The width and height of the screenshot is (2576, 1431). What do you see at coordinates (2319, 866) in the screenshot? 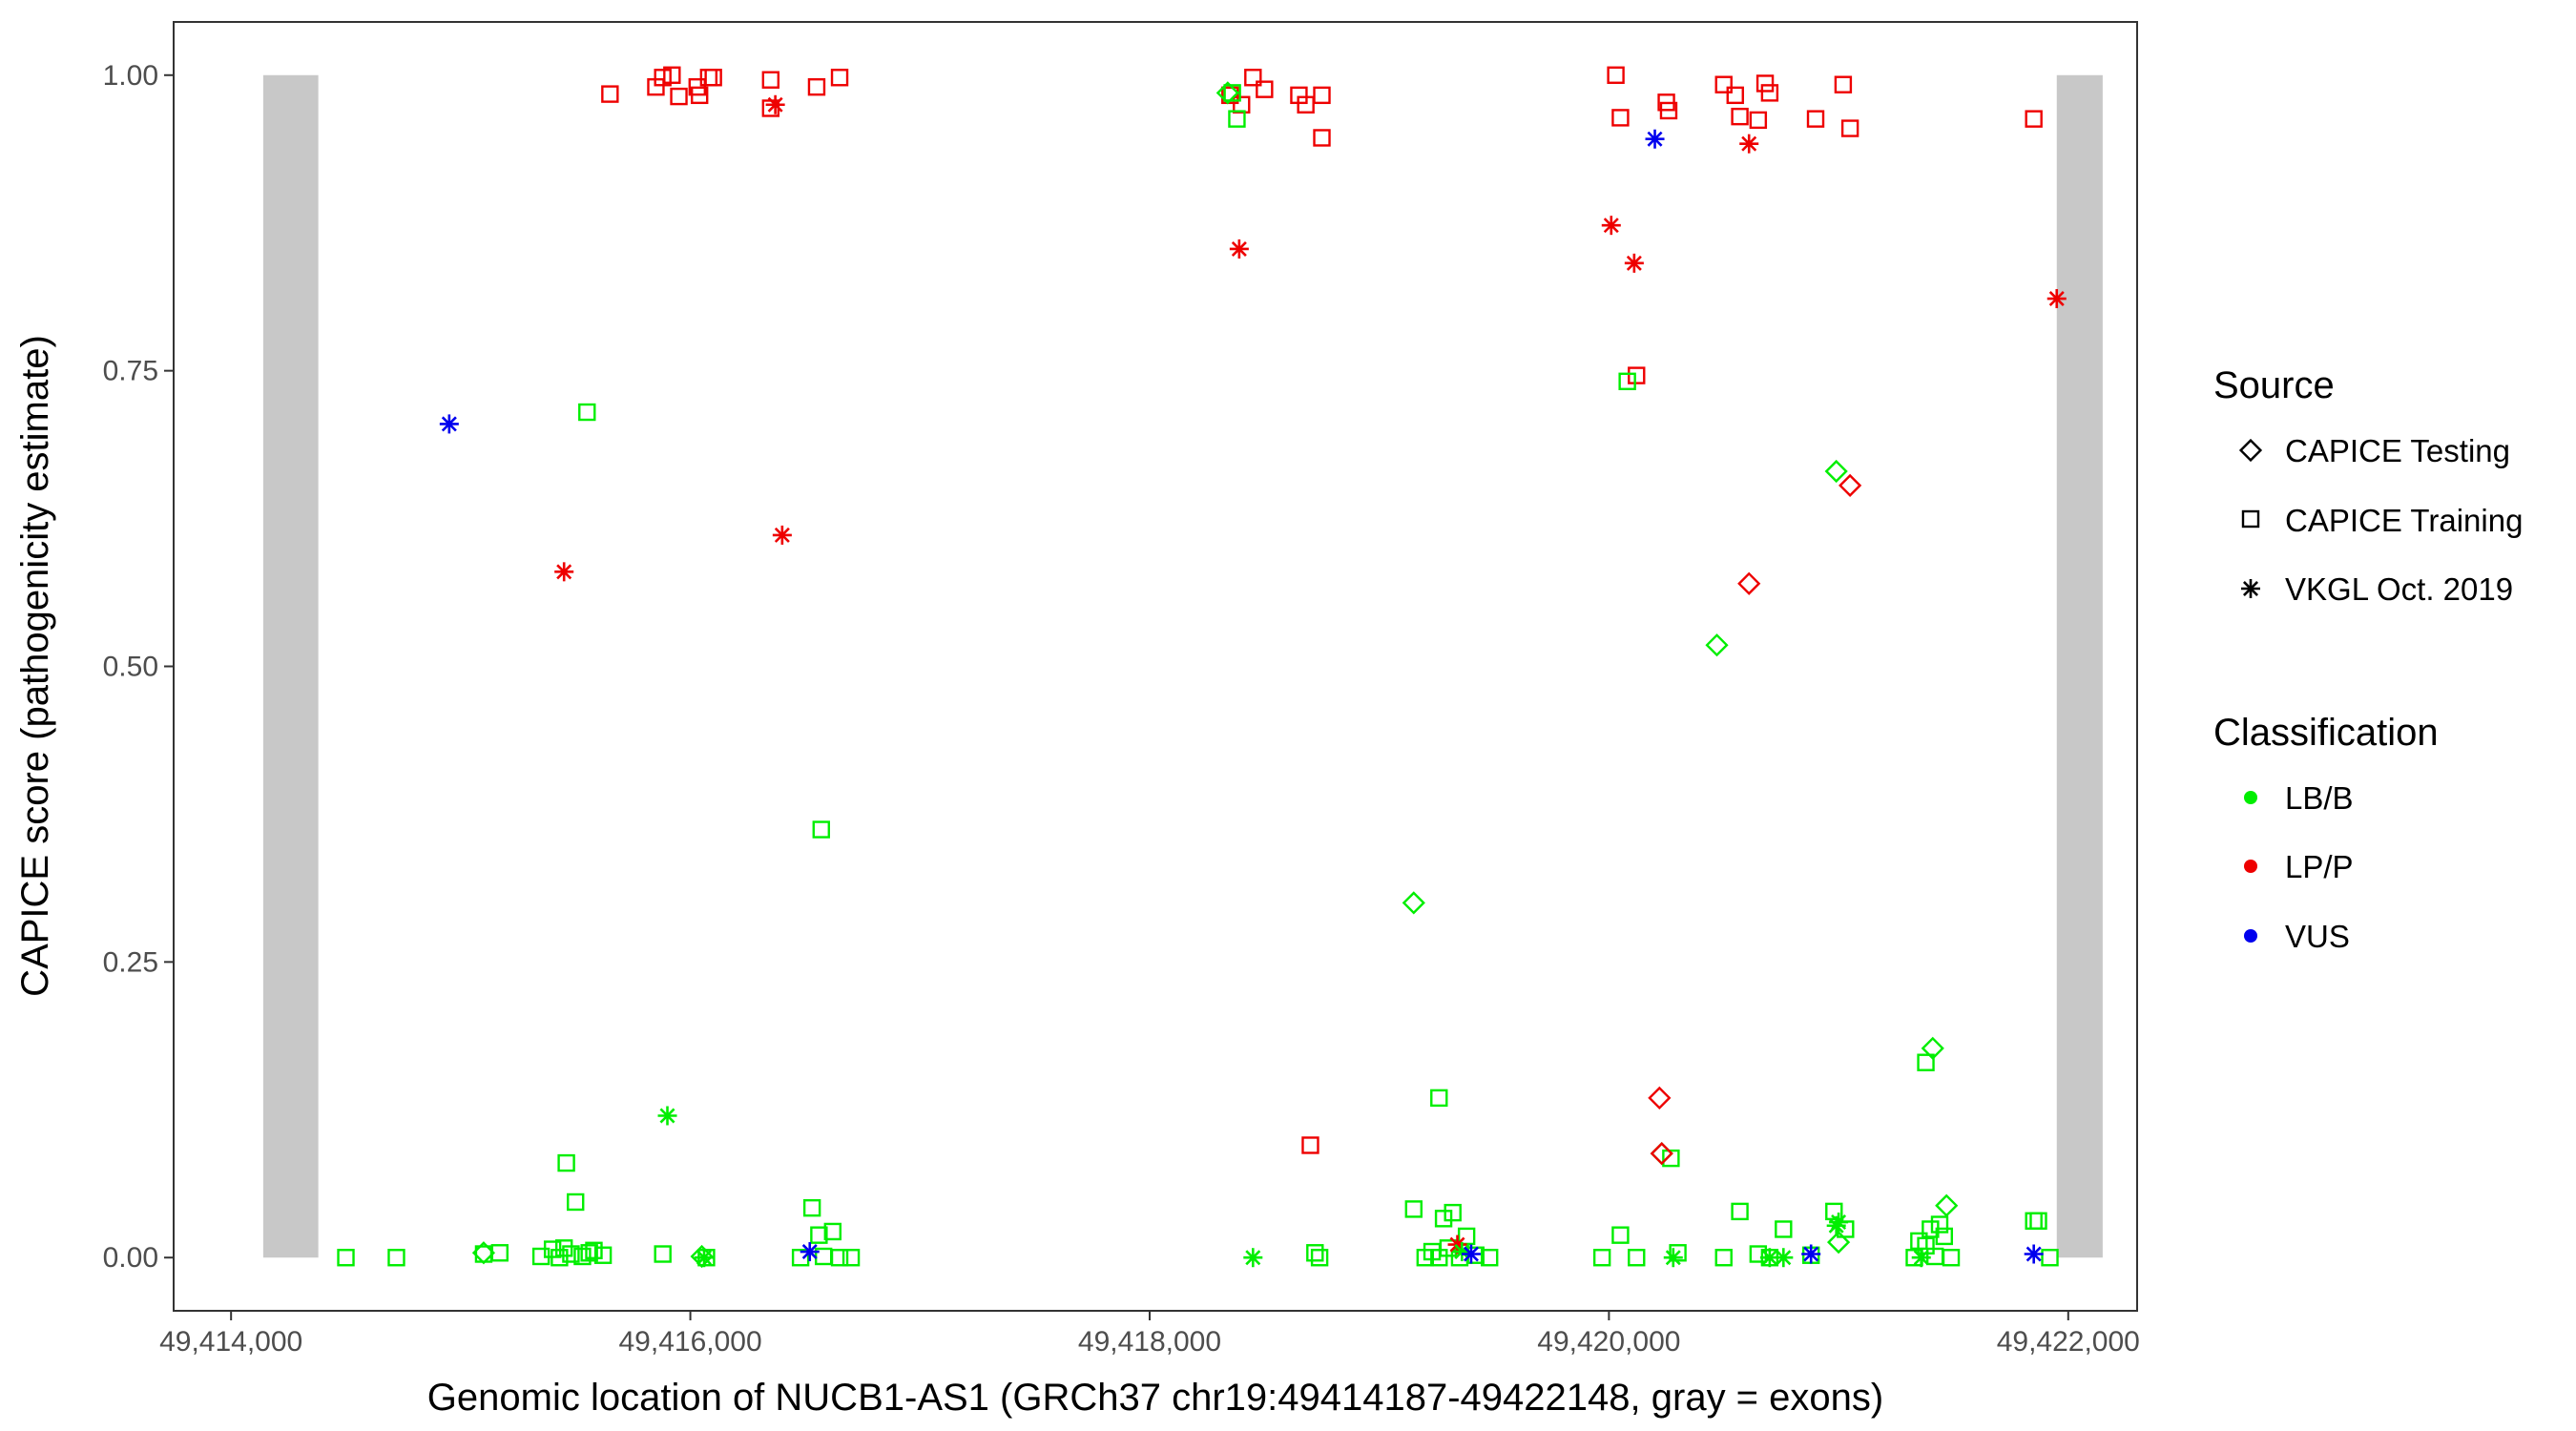
I see `legend-class-label-lpp: LP/P` at bounding box center [2319, 866].